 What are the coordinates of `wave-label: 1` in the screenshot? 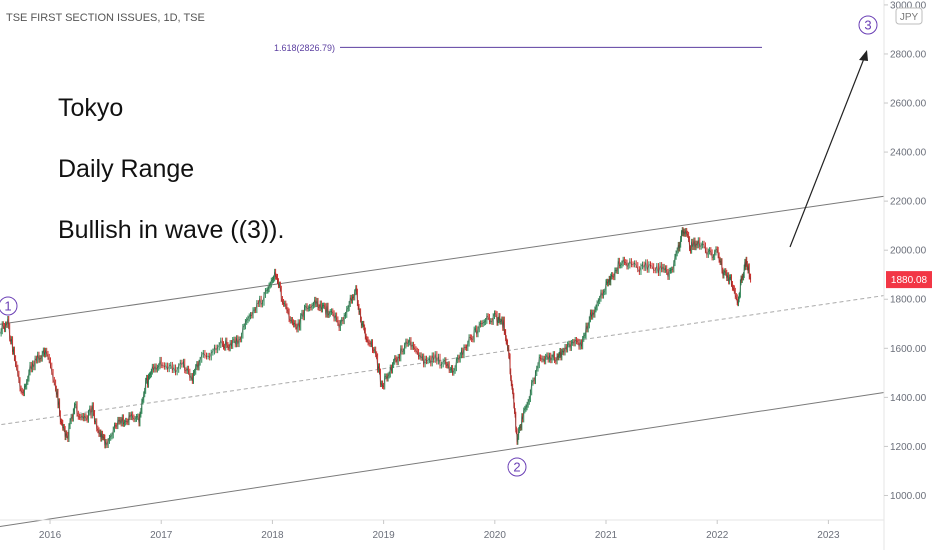 It's located at (7, 306).